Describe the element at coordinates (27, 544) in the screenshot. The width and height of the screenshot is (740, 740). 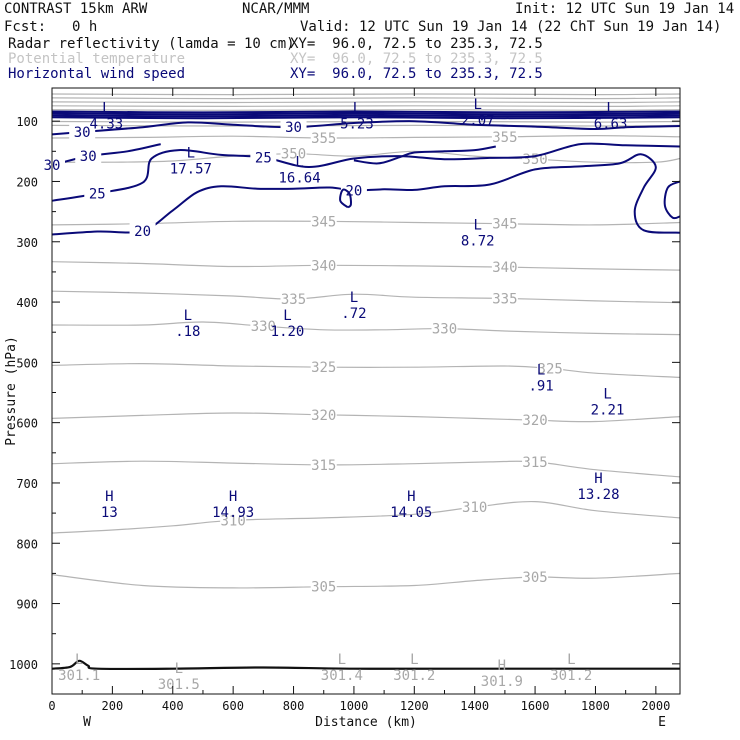
I see `y-tick-label: 800` at that location.